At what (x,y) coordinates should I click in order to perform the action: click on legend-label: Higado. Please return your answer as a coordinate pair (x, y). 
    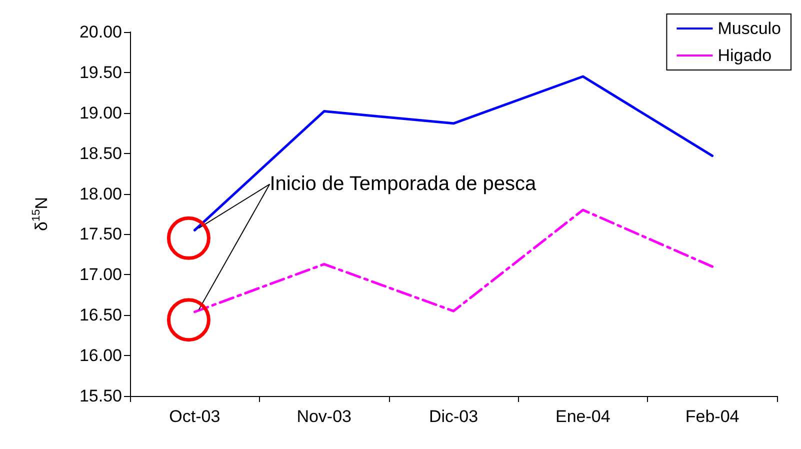
    Looking at the image, I should click on (745, 55).